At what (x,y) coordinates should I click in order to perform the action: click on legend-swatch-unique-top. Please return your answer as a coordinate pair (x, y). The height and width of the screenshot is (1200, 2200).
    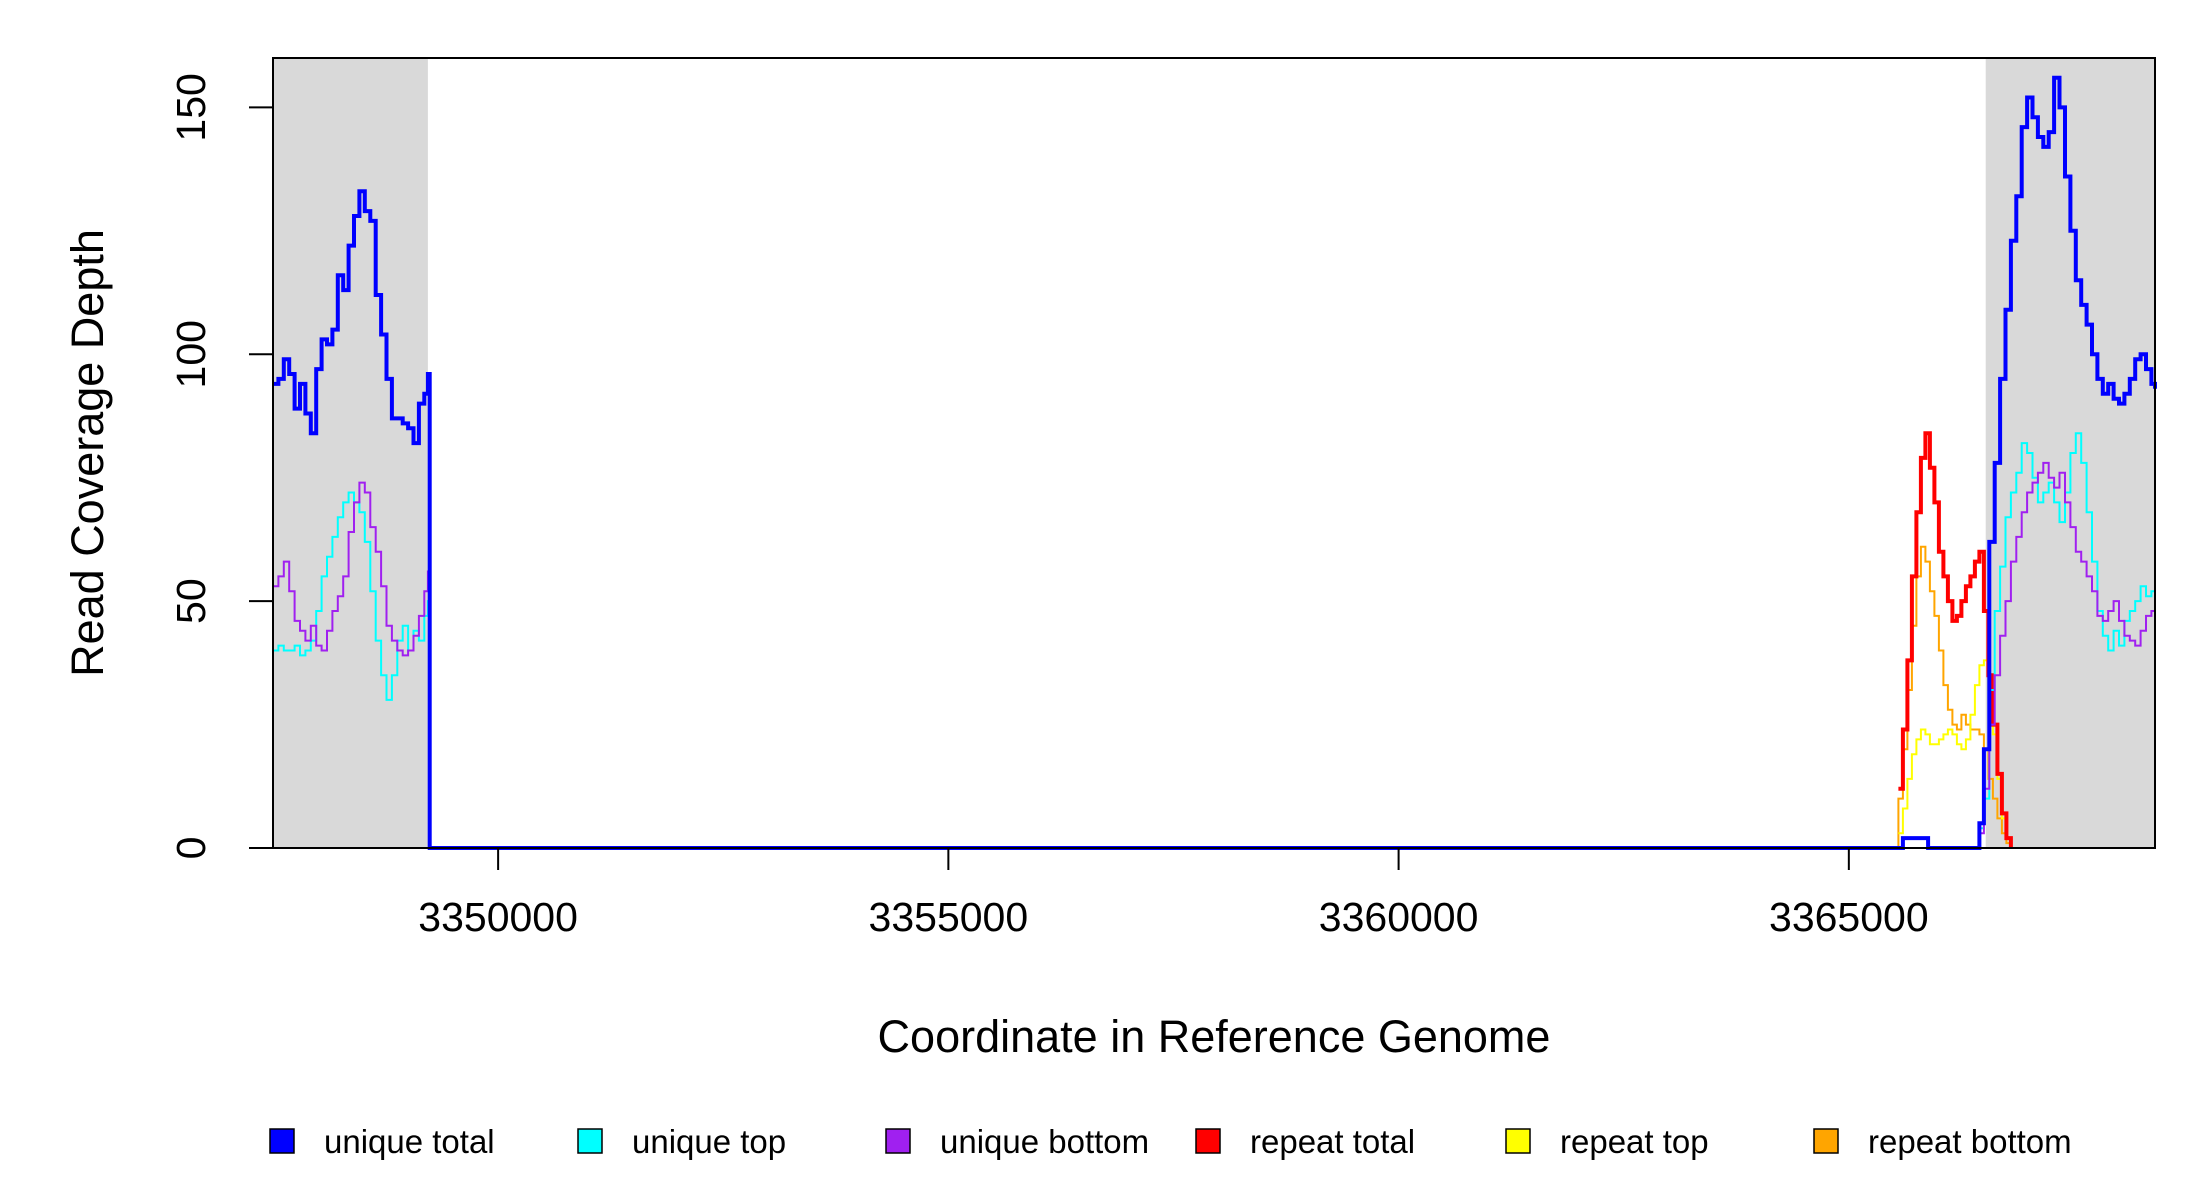
    Looking at the image, I should click on (590, 1141).